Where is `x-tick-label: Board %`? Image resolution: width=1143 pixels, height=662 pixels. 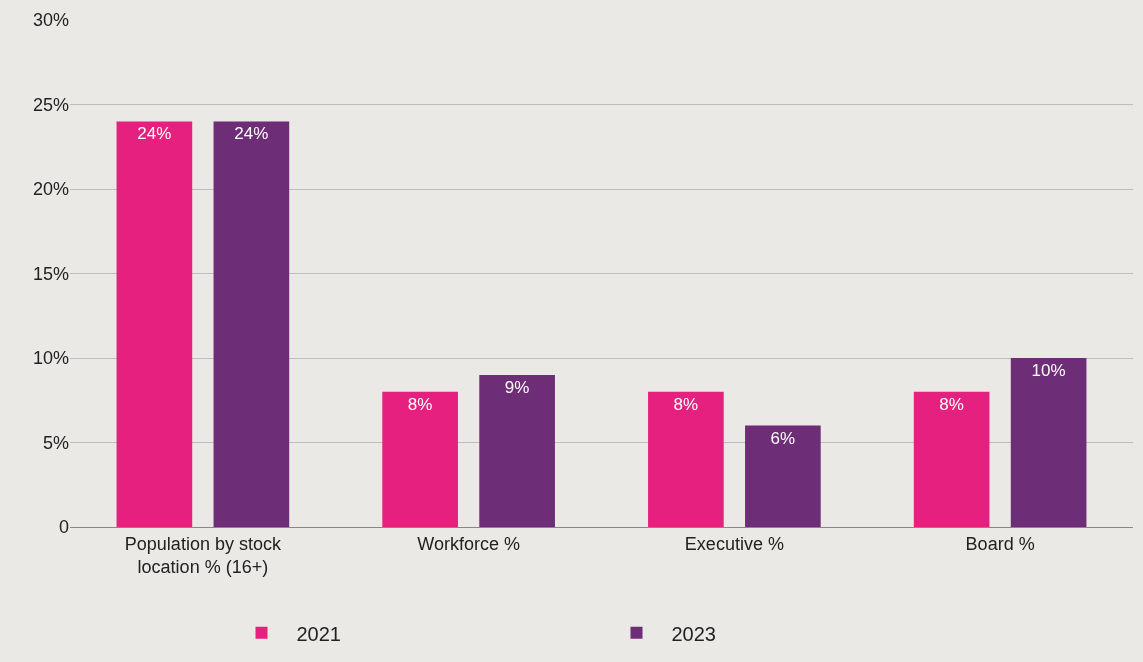 x-tick-label: Board % is located at coordinates (1000, 543).